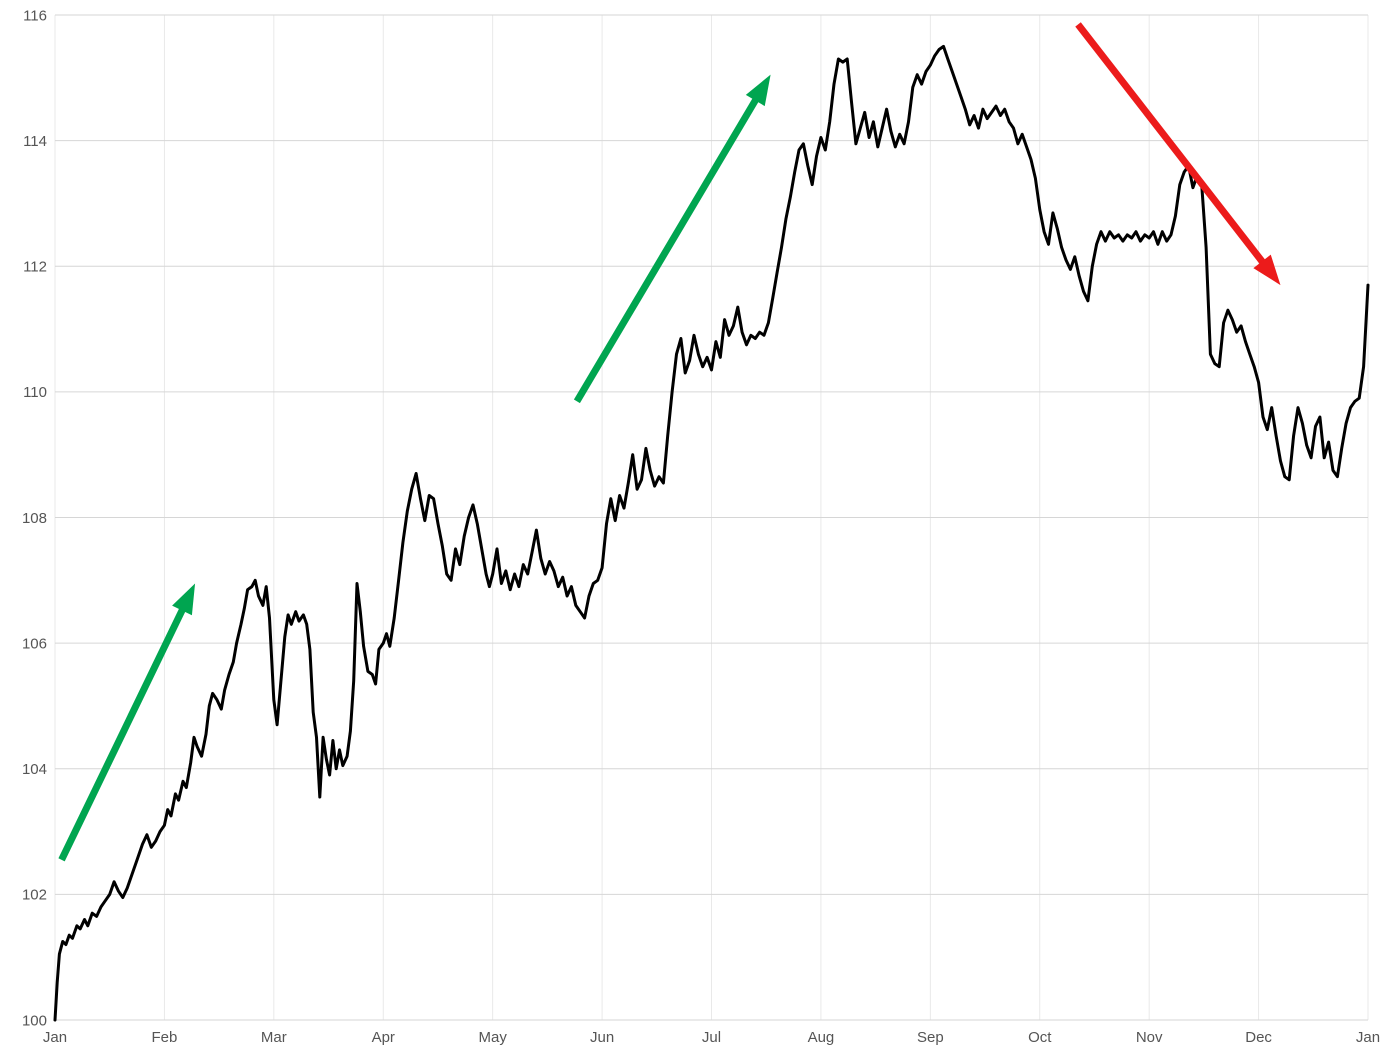 The height and width of the screenshot is (1058, 1395). Describe the element at coordinates (602, 1037) in the screenshot. I see `x-tick-label: Jun` at that location.